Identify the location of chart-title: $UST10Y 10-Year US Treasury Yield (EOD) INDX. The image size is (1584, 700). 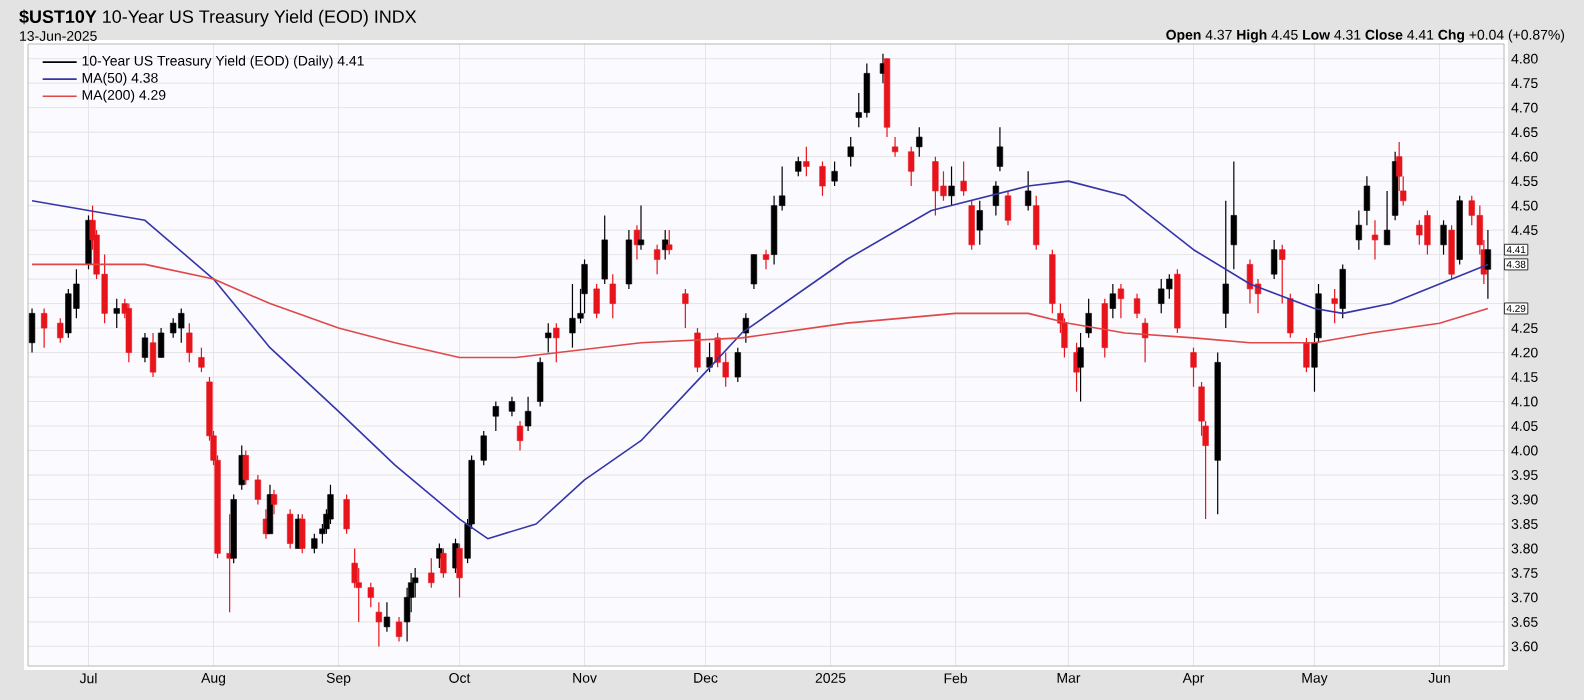
(218, 18).